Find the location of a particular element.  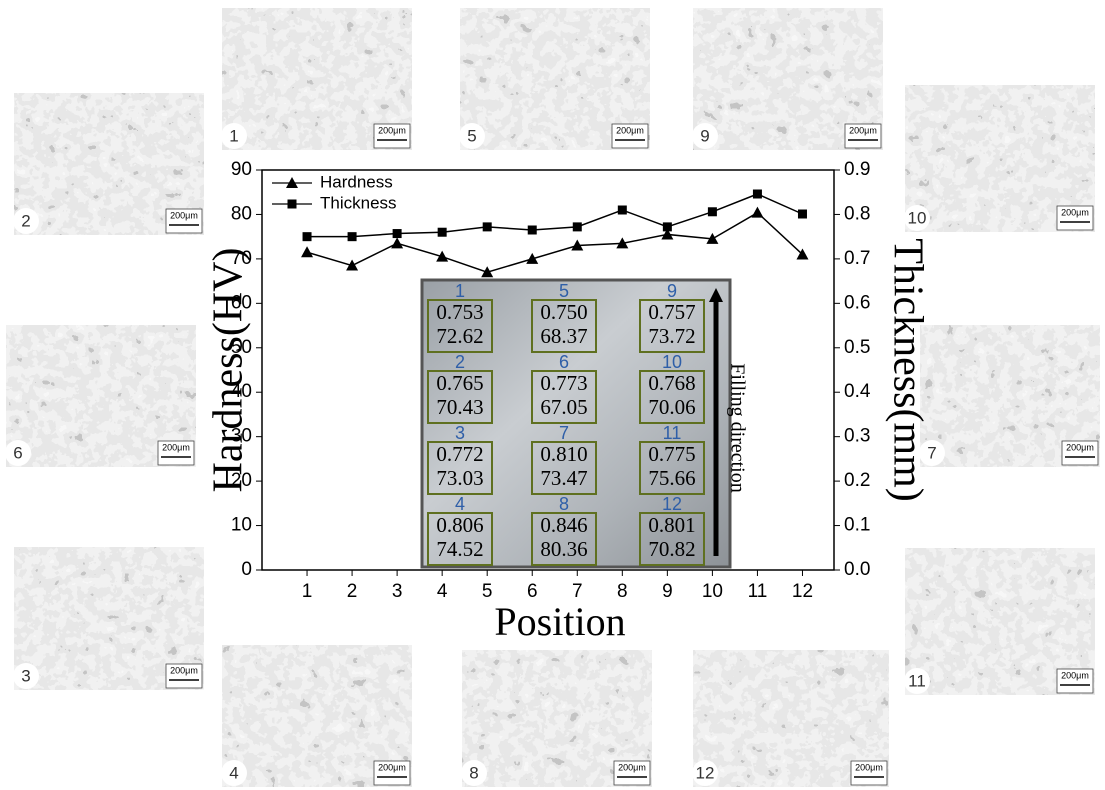

micrograph-label: 2 is located at coordinates (25, 220).